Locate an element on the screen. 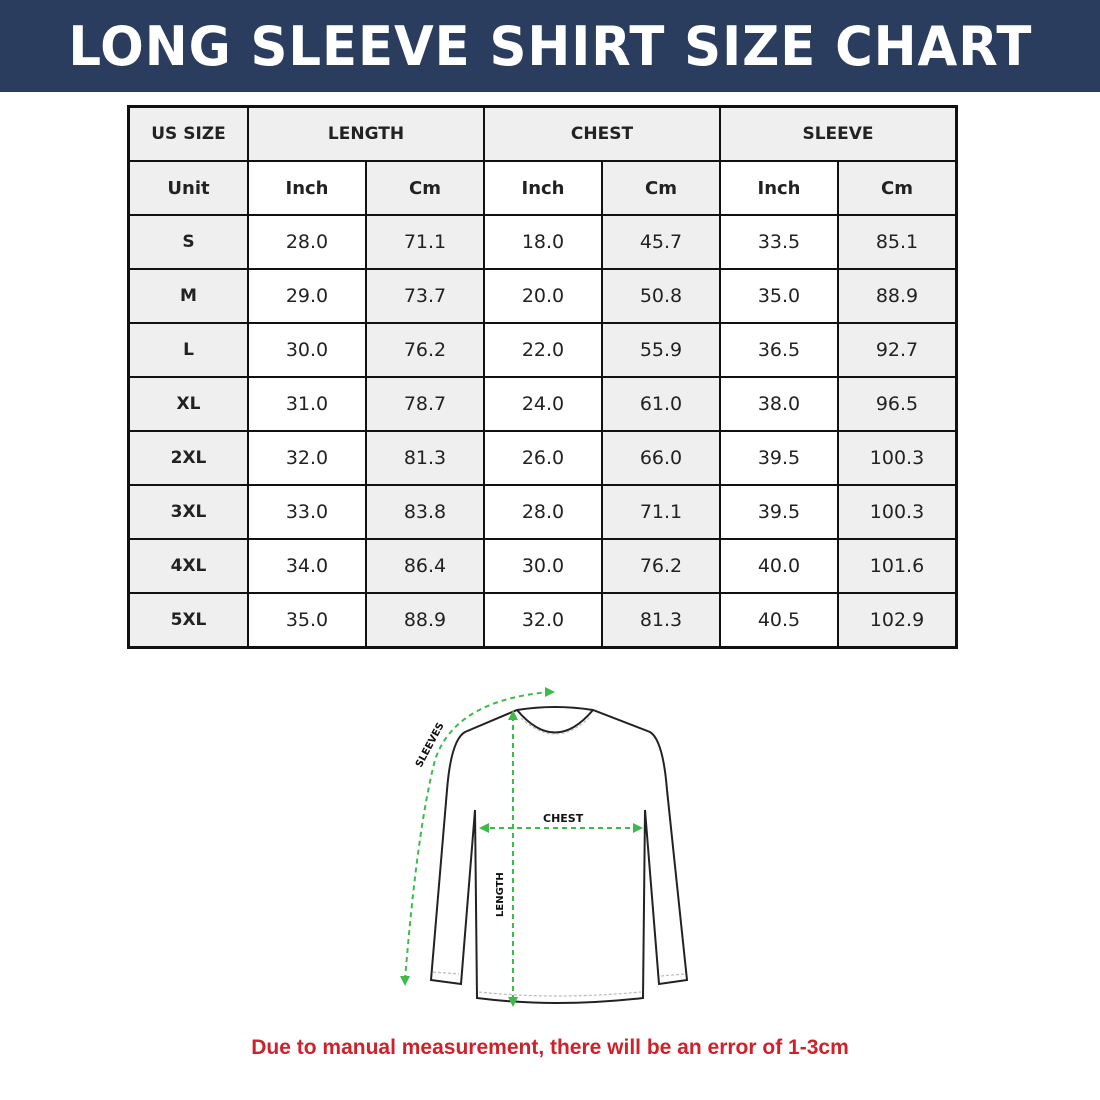  value-cell: 18.0 is located at coordinates (543, 242).